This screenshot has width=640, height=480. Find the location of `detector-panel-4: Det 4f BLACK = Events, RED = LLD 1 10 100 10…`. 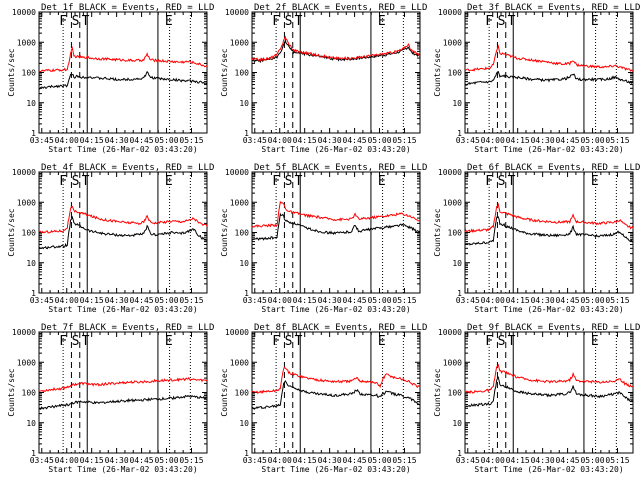

detector-panel-4: Det 4f BLACK = Events, RED = LLD 1 10 100 10… is located at coordinates (110, 238).